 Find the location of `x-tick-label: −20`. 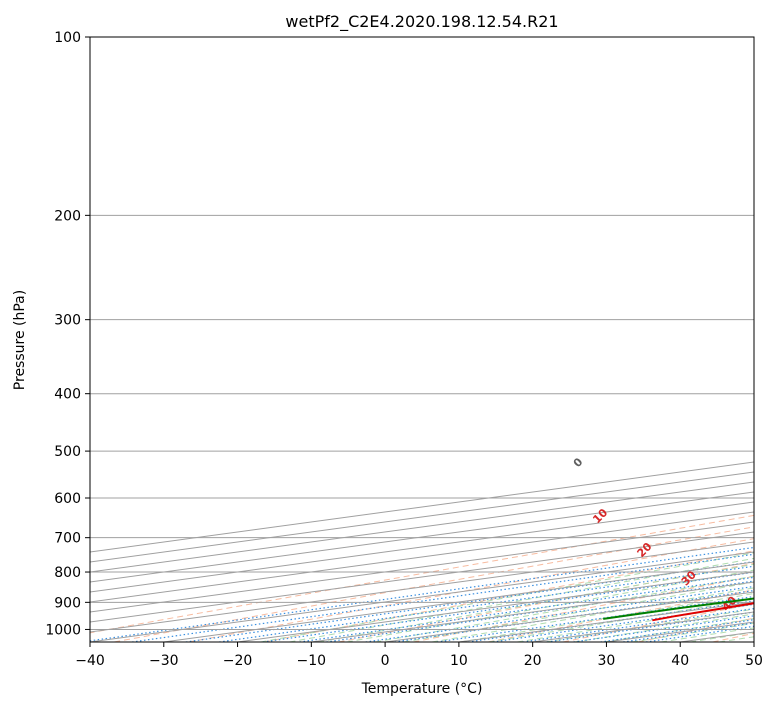

x-tick-label: −20 is located at coordinates (238, 661).